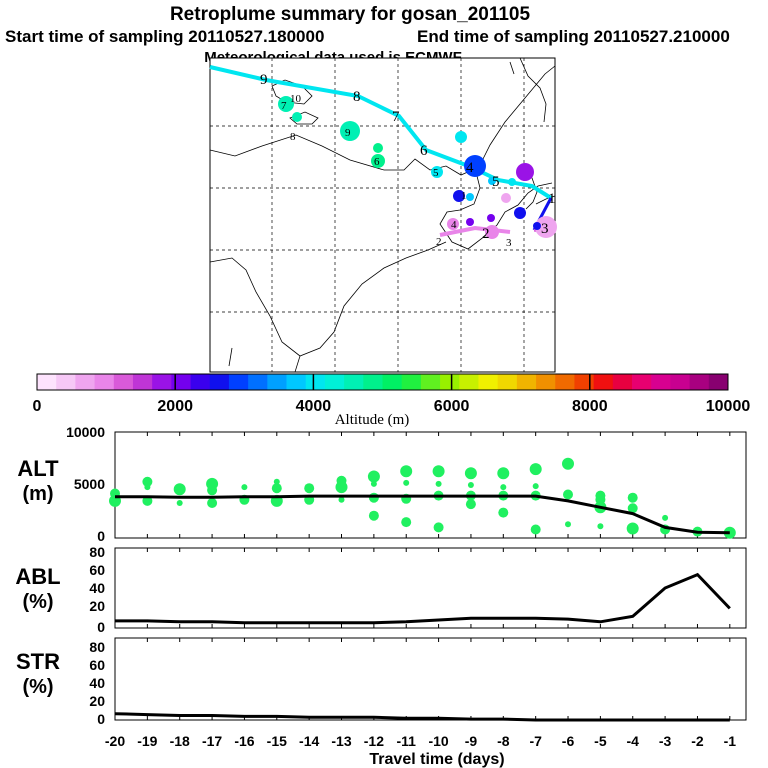  What do you see at coordinates (382, 382) in the screenshot?
I see `colorbar-frame` at bounding box center [382, 382].